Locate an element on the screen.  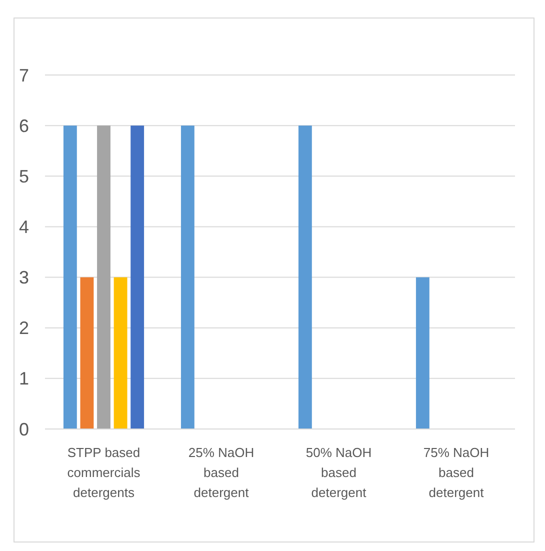
x-tick-label: 75% NaOH based detergent is located at coordinates (456, 472).